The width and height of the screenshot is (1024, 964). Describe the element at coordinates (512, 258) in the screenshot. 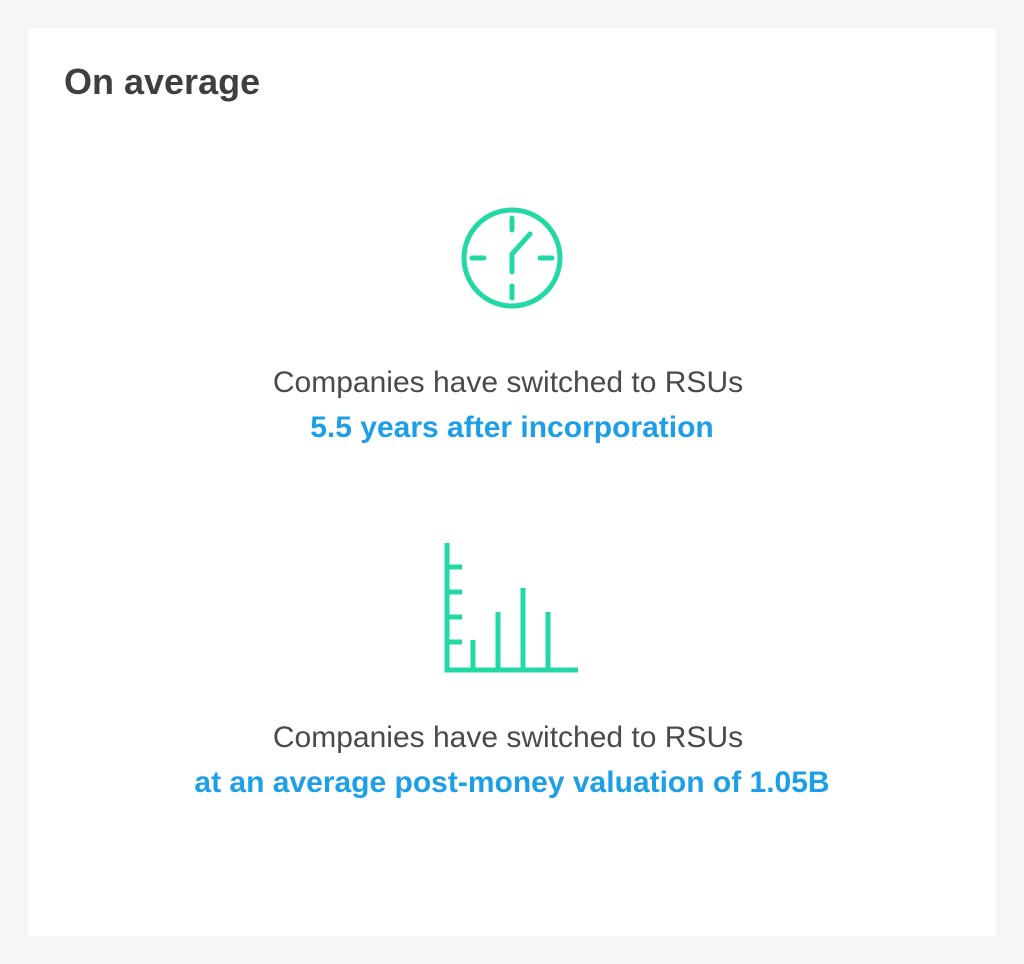

I see `clock-icon` at that location.